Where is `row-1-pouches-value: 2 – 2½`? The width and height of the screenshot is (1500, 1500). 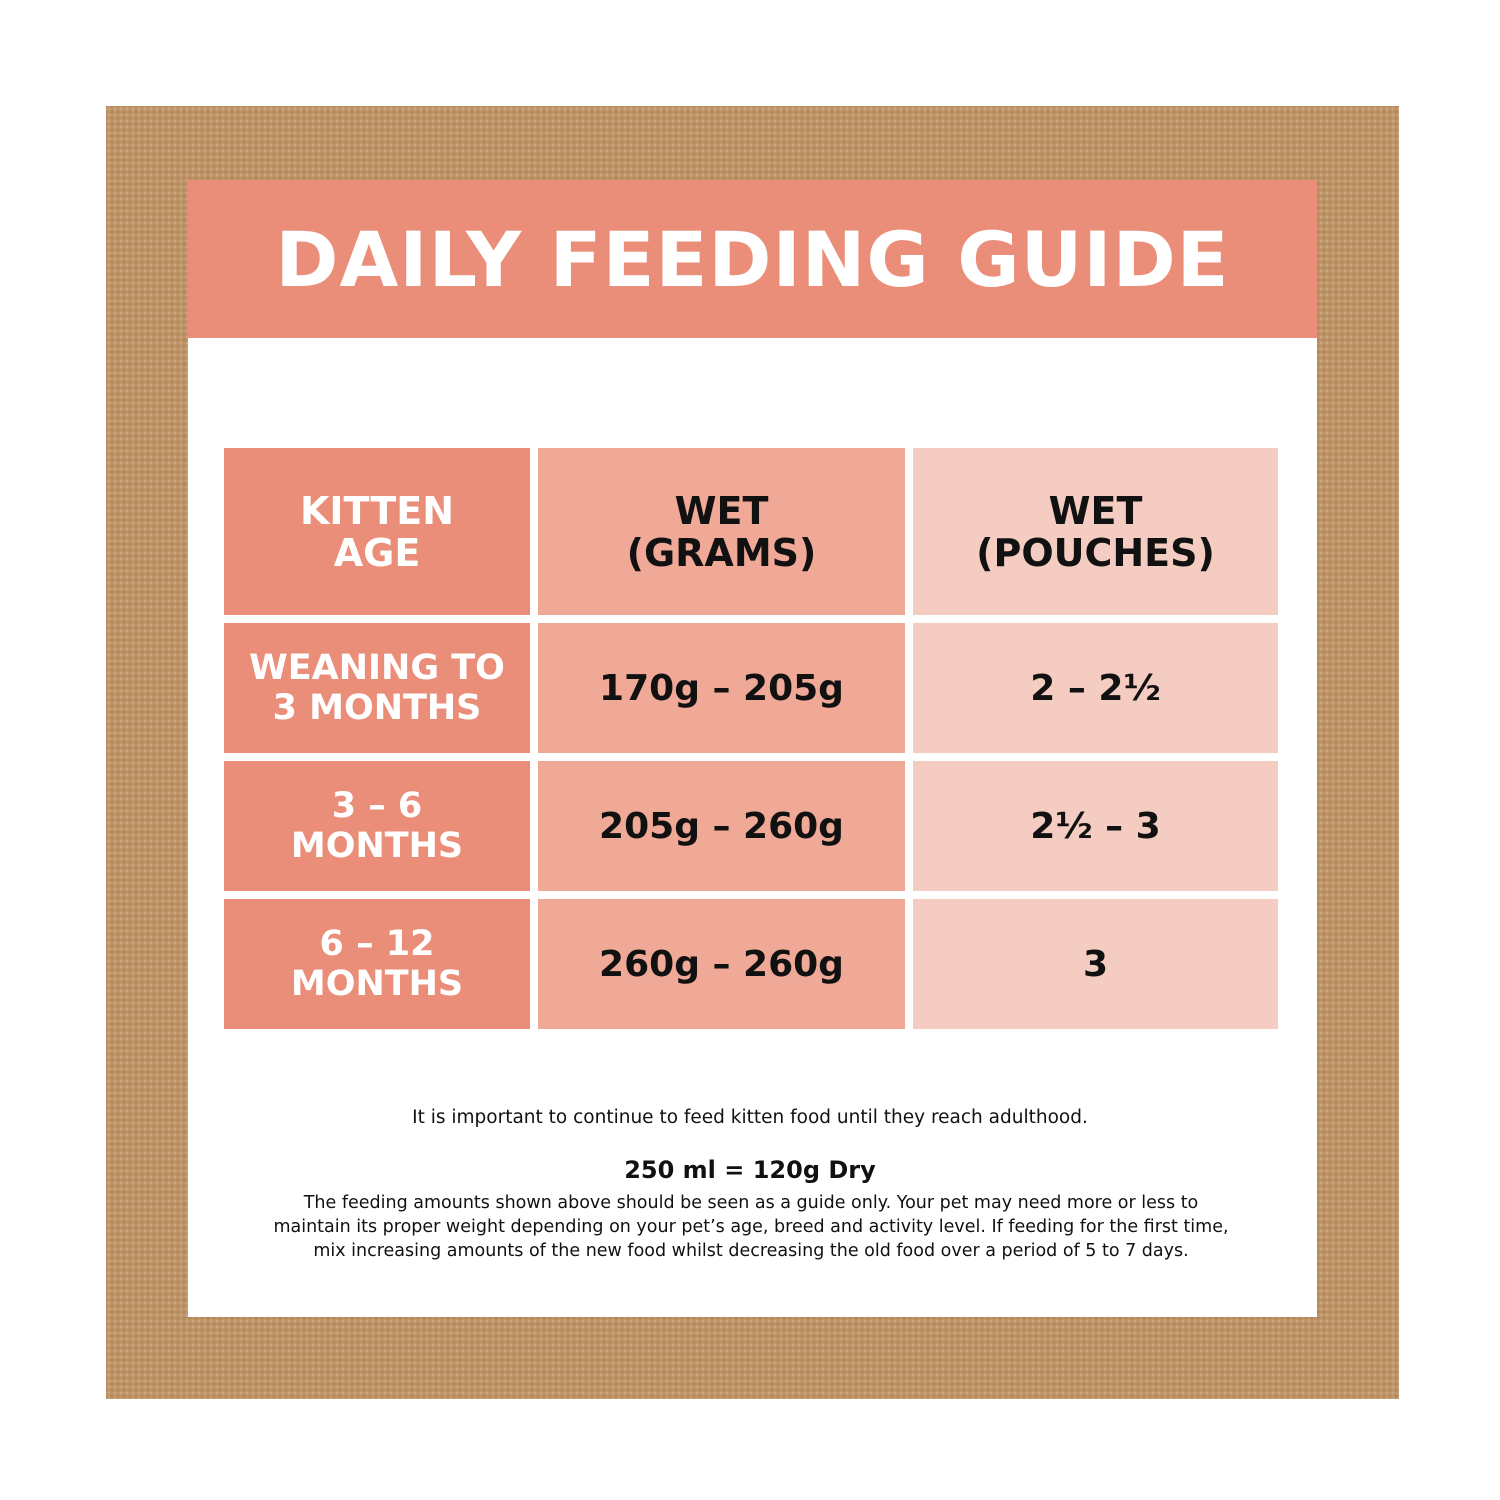 row-1-pouches-value: 2 – 2½ is located at coordinates (1095, 688).